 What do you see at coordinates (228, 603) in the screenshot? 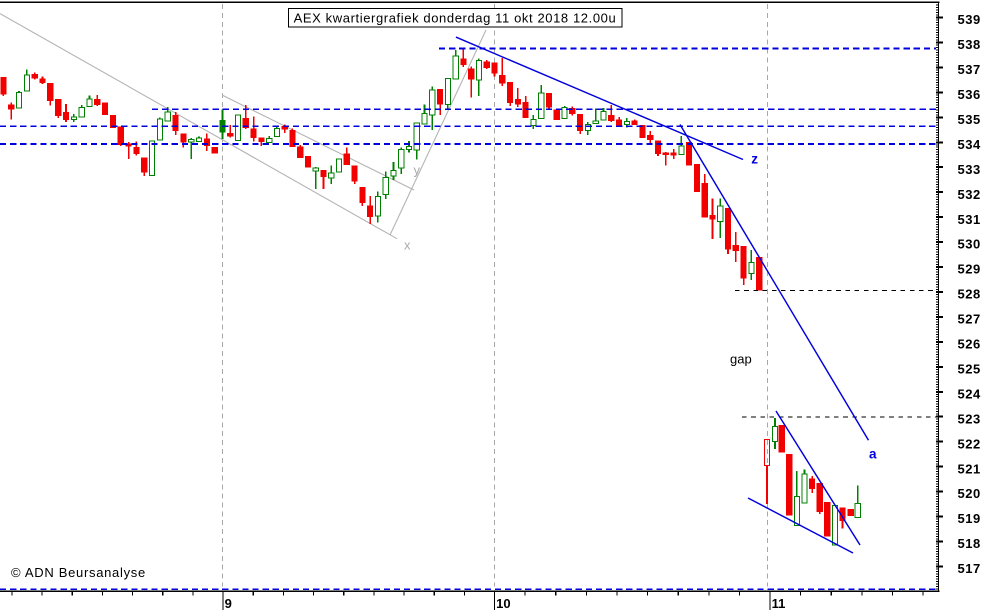
I see `svg-text: 9` at bounding box center [228, 603].